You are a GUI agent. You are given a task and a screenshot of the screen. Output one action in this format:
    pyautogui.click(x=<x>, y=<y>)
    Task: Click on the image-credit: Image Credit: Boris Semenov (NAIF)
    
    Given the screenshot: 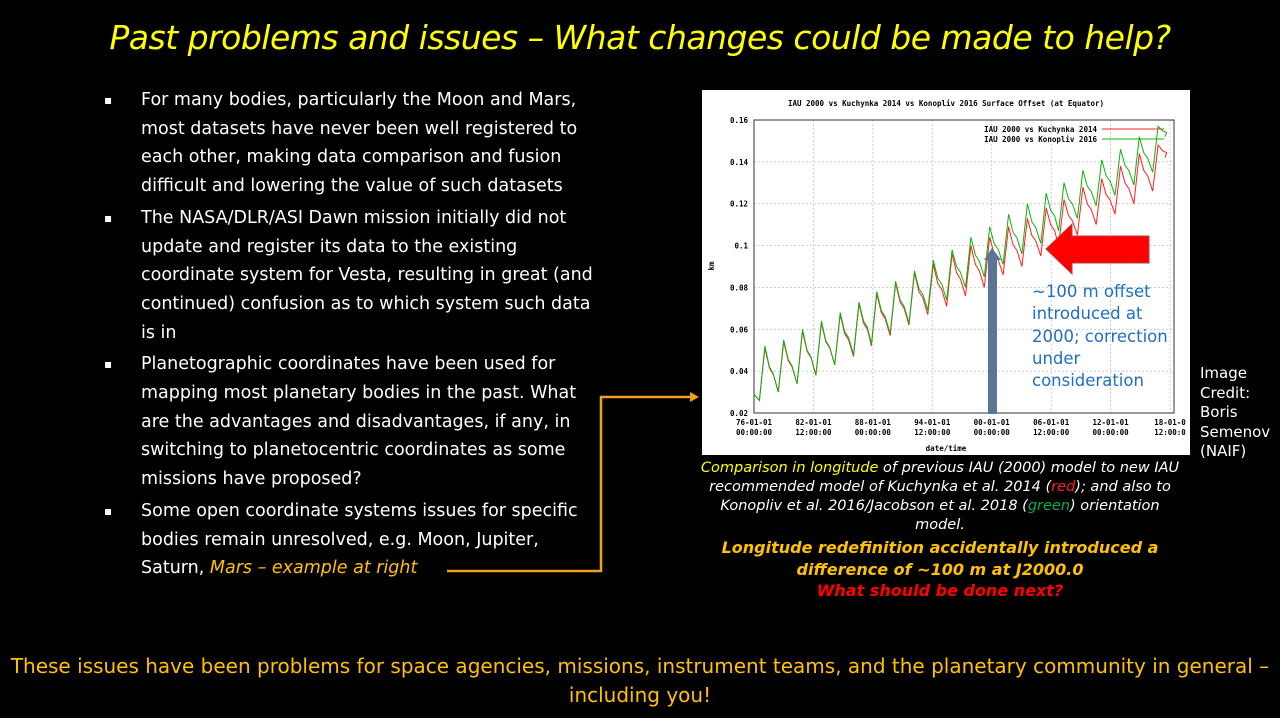 What is the action you would take?
    pyautogui.click(x=1235, y=413)
    